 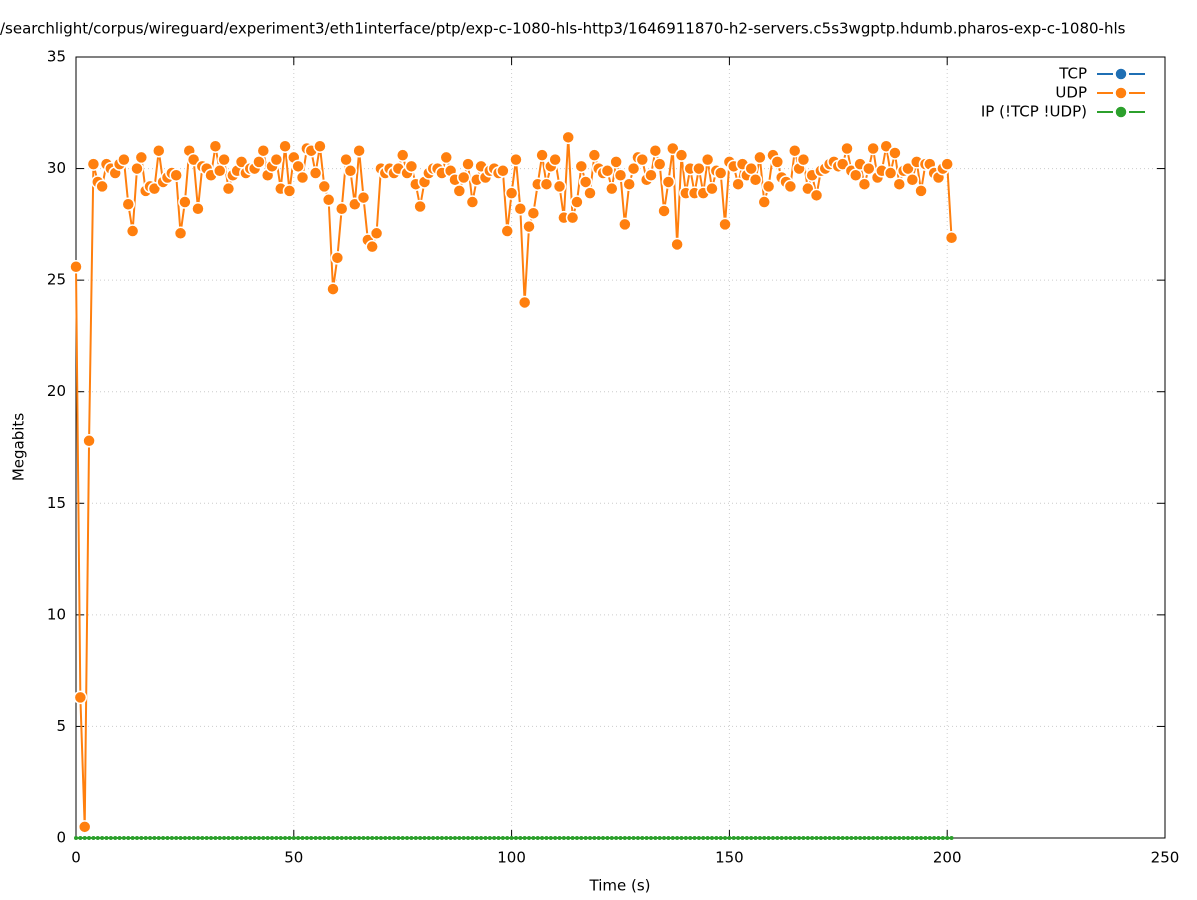 I want to click on y-tick-label: 20, so click(x=56, y=391).